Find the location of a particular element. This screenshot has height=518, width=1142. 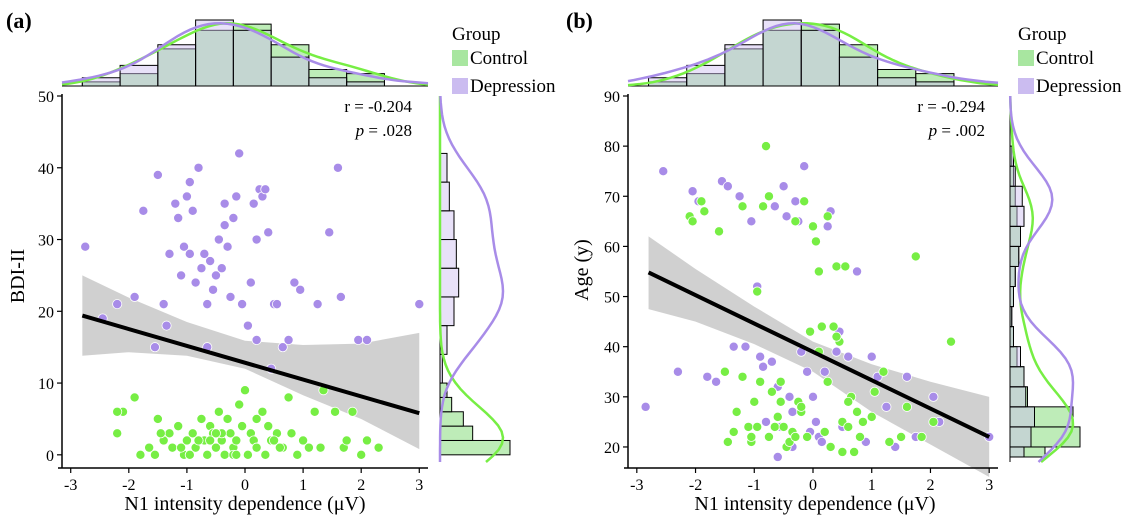

x-tick-label-b: -3 is located at coordinates (636, 485).